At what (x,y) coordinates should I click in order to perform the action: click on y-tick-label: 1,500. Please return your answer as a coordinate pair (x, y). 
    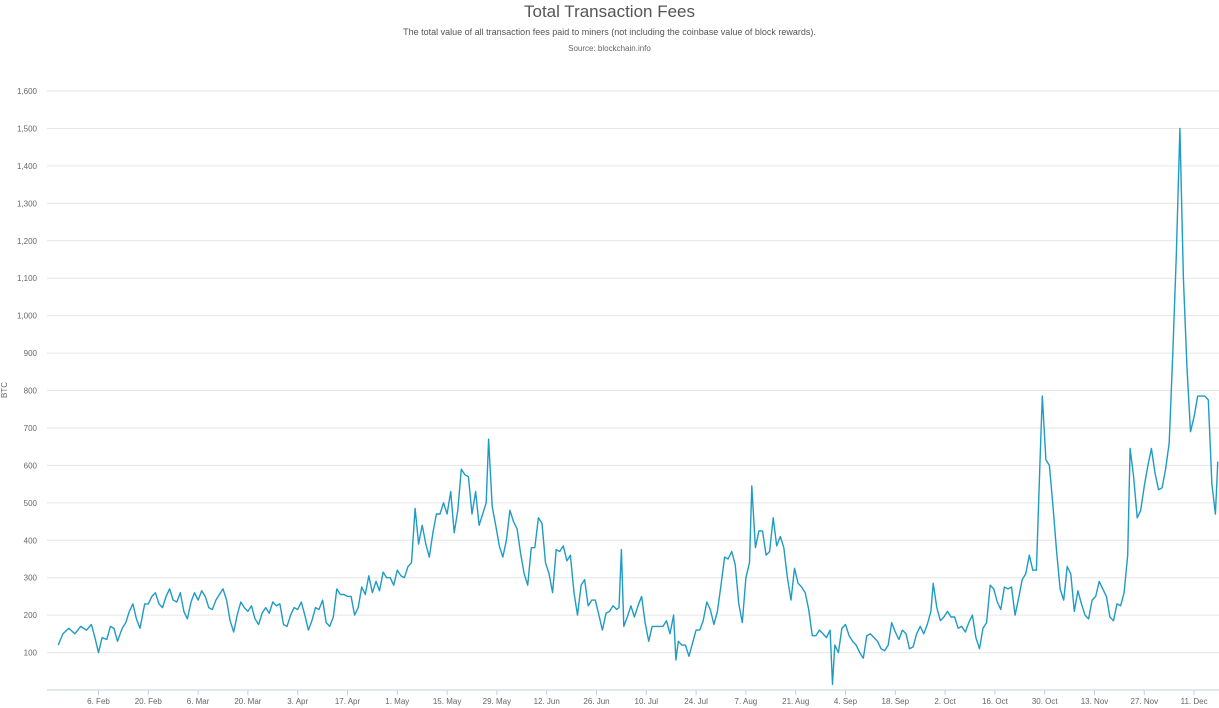
    Looking at the image, I should click on (27, 128).